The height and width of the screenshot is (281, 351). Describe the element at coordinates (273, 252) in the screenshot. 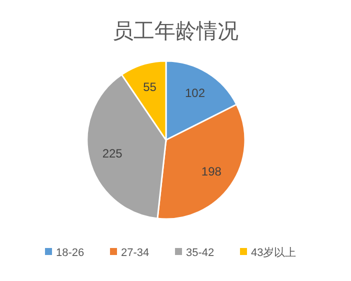

I see `legend-label: 43岁以上` at that location.